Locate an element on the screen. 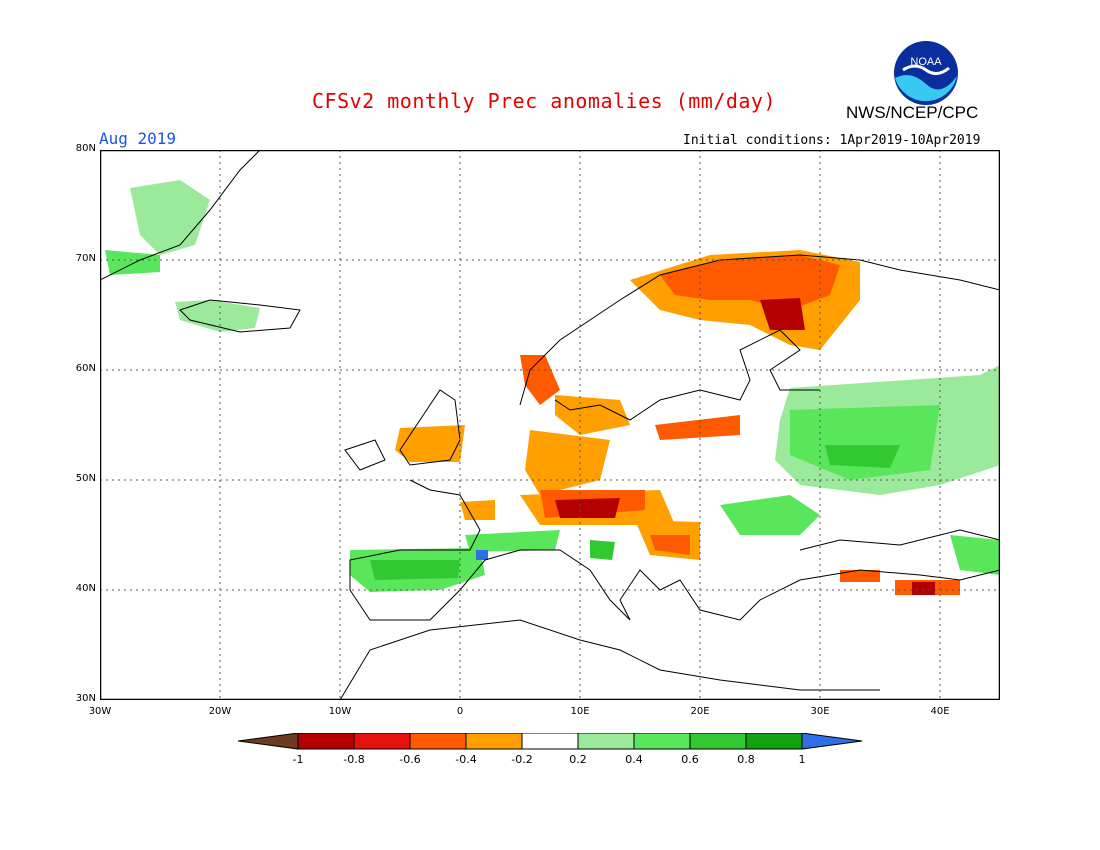  lon-tick-label: 0 is located at coordinates (460, 711).